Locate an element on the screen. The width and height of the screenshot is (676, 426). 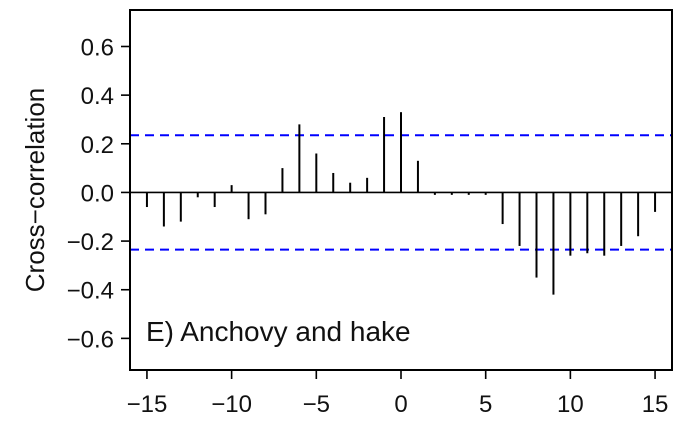
y-tick-label: 0.0 is located at coordinates (97, 193).